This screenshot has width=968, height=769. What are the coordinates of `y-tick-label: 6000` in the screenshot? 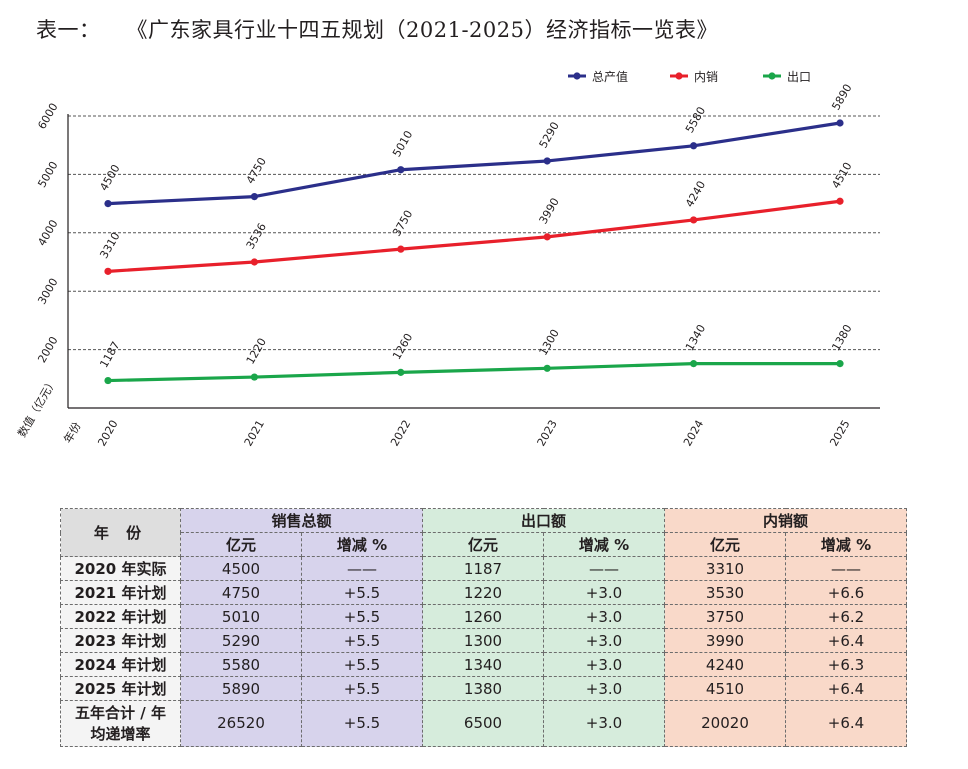 It's located at (47, 116).